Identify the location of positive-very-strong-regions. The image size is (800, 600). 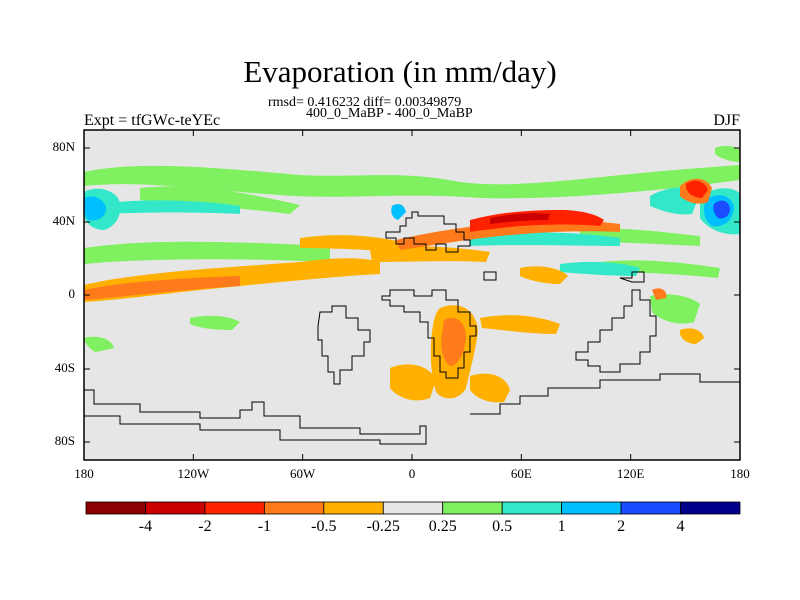
(721, 209).